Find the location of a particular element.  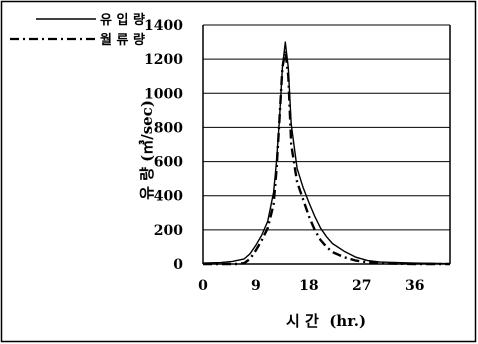

y-tick-label: 400 is located at coordinates (168, 197).